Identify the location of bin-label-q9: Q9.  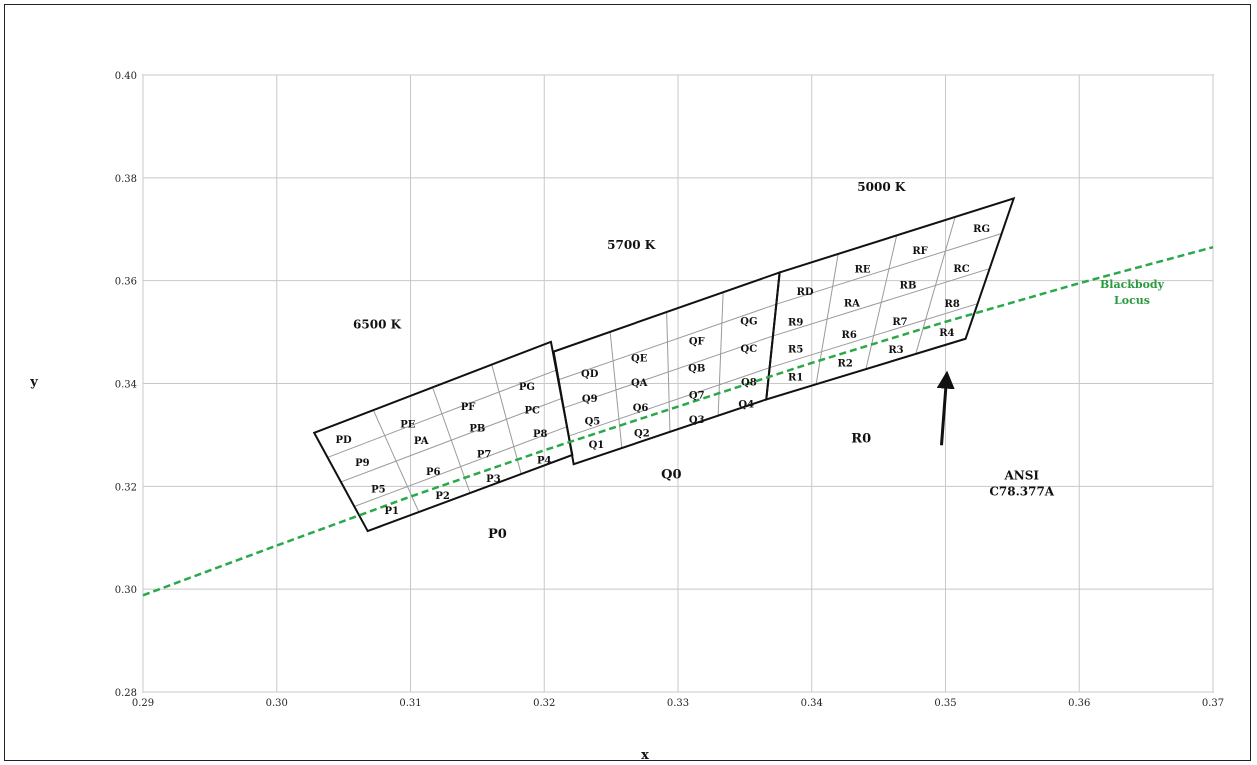
(590, 399).